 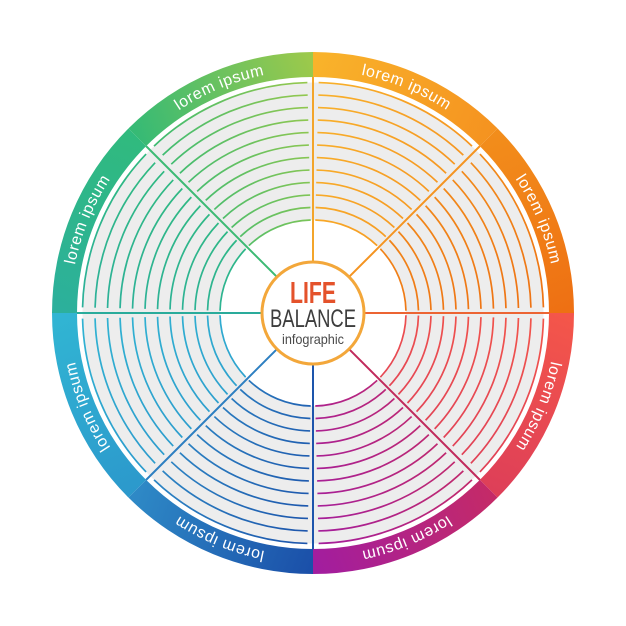 I want to click on grid-ring-arcs-top-left, so click(x=232, y=164).